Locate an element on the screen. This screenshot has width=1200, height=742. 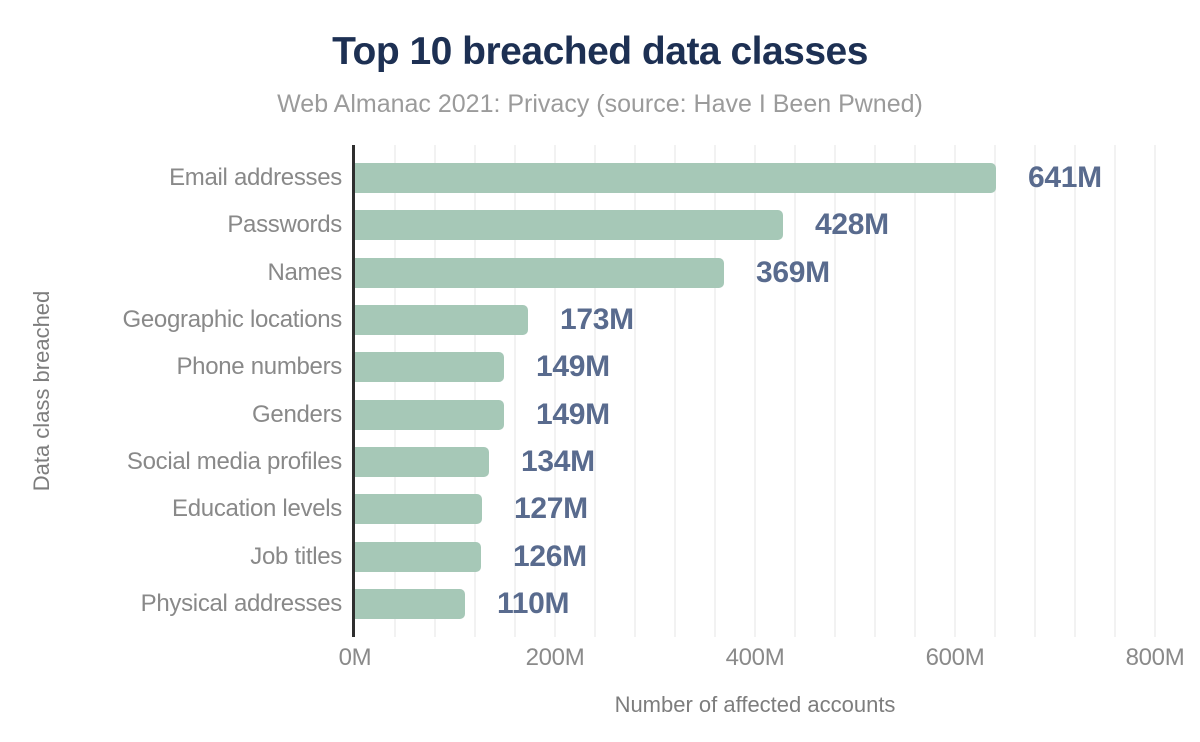
category-label: Passwords is located at coordinates (284, 225).